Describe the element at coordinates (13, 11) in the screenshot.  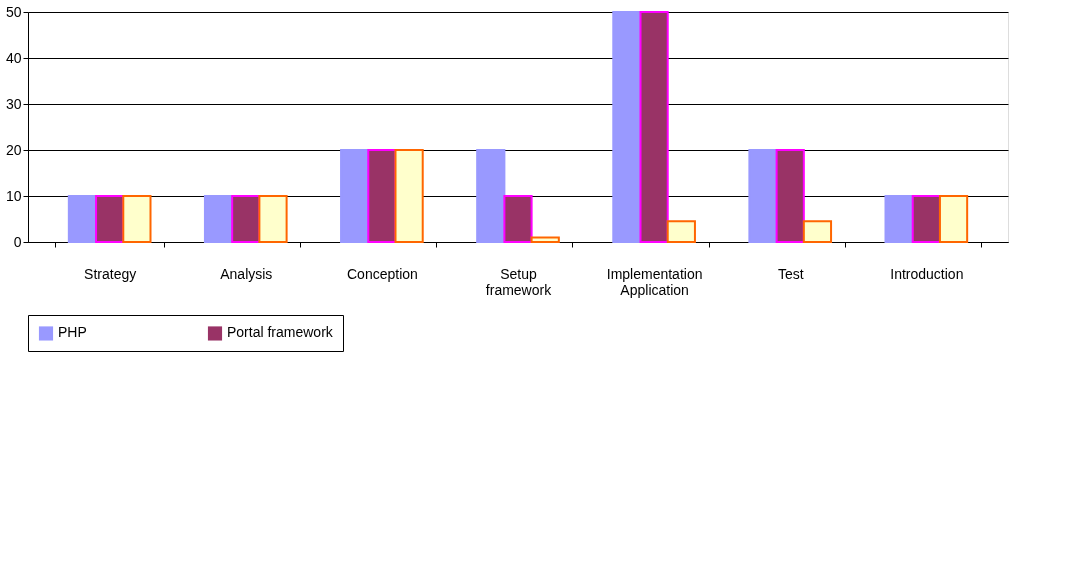
I see `y-tick-label: 50` at that location.